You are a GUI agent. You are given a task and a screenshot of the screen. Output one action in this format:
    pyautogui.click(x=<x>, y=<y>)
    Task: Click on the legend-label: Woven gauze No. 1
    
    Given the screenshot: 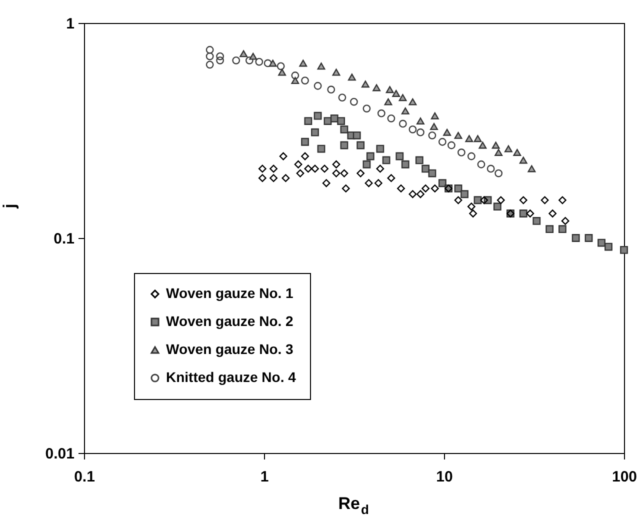 What is the action you would take?
    pyautogui.click(x=230, y=293)
    